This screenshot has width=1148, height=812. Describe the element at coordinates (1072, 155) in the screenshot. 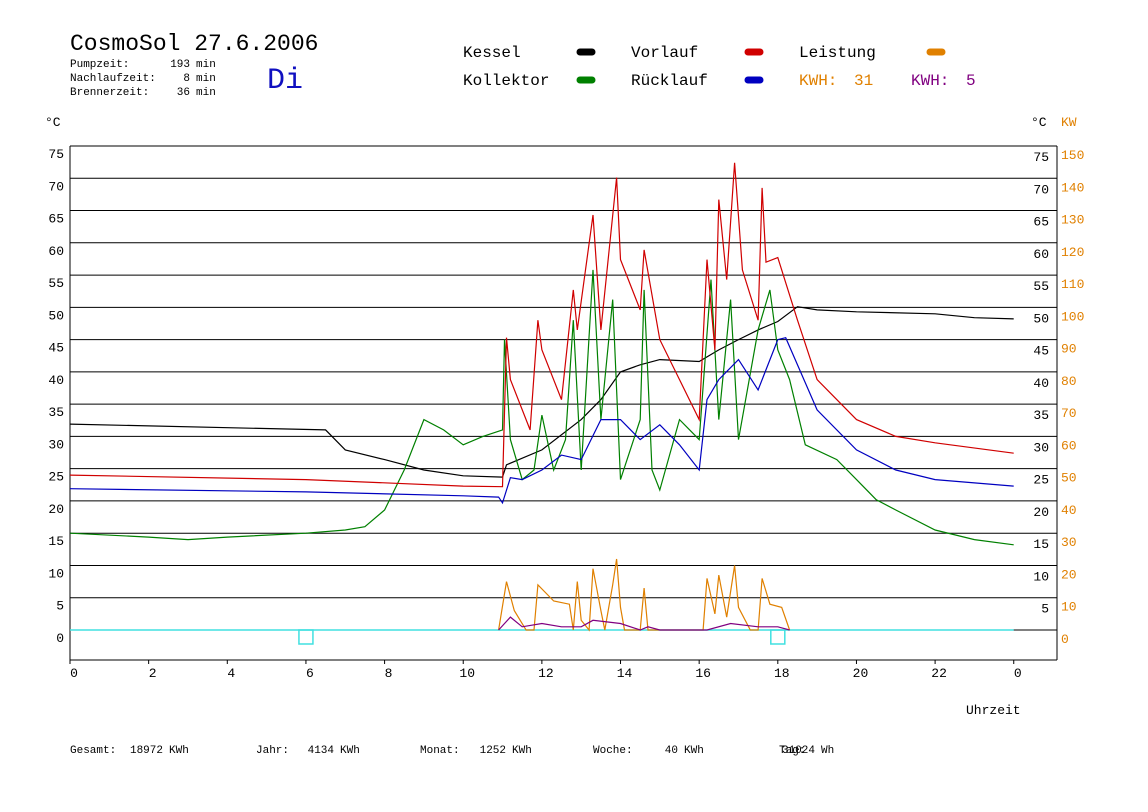

I see `y2-tick-label: 150` at that location.